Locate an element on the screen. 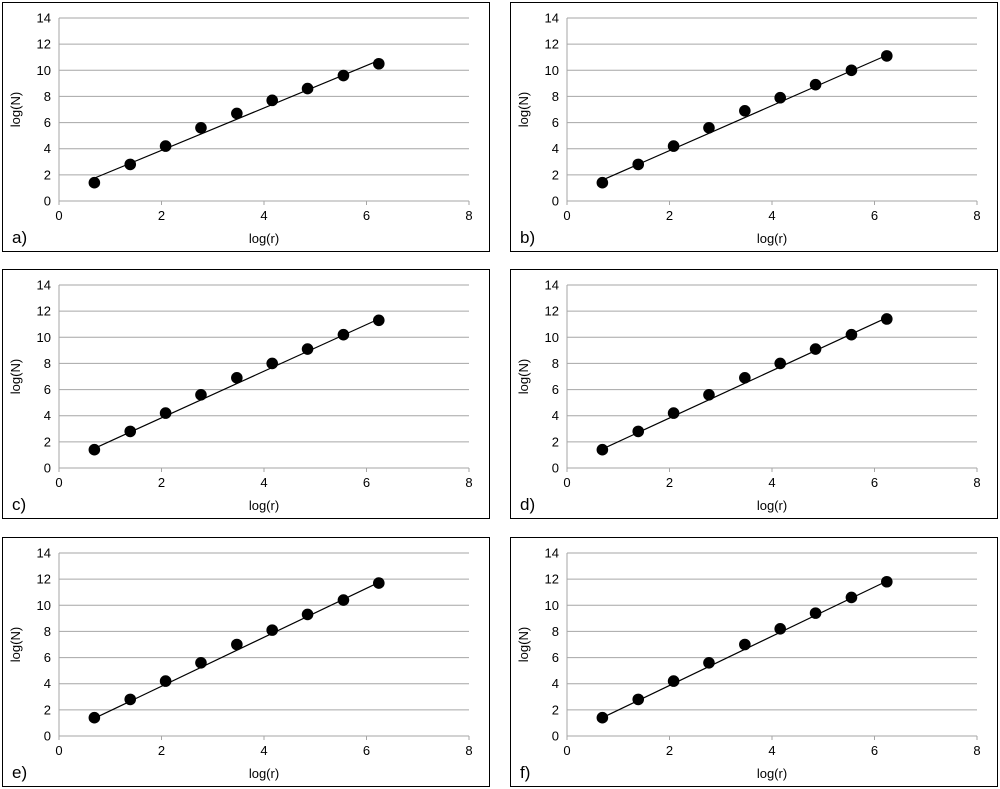 The width and height of the screenshot is (1000, 789). panel-label: f) is located at coordinates (525, 772).